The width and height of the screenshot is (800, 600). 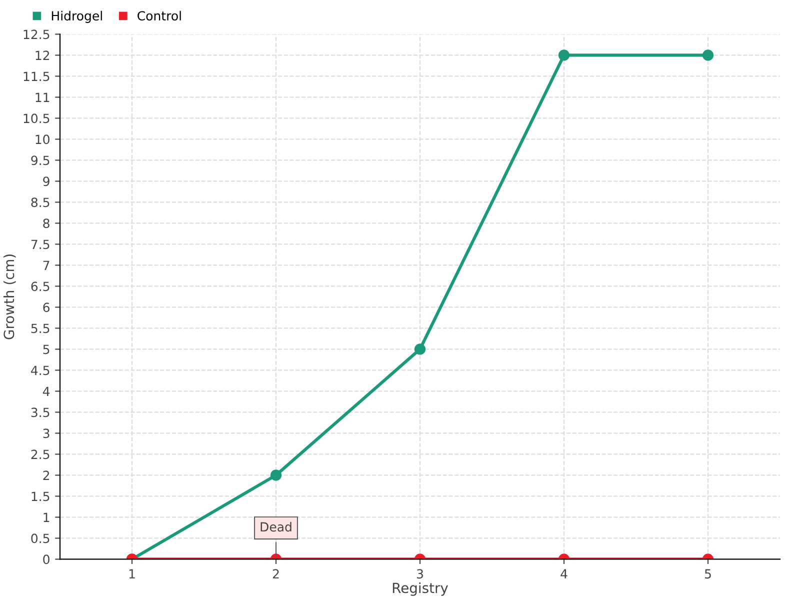 I want to click on x-tick-label: 2, so click(x=275, y=573).